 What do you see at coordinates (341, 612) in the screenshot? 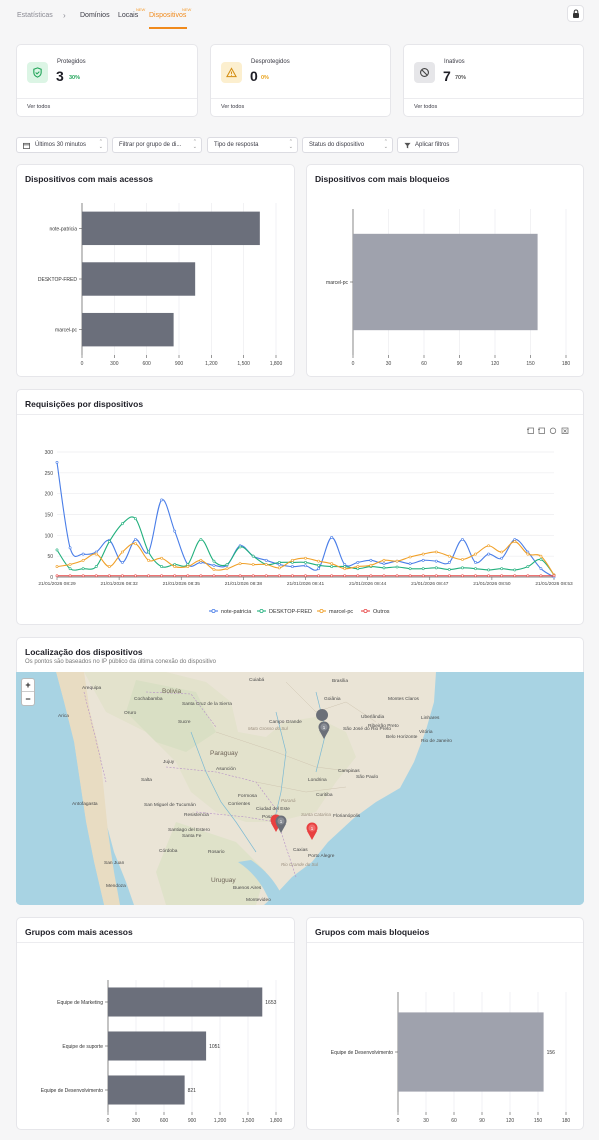
I see `legend-label: marcel-pc` at bounding box center [341, 612].